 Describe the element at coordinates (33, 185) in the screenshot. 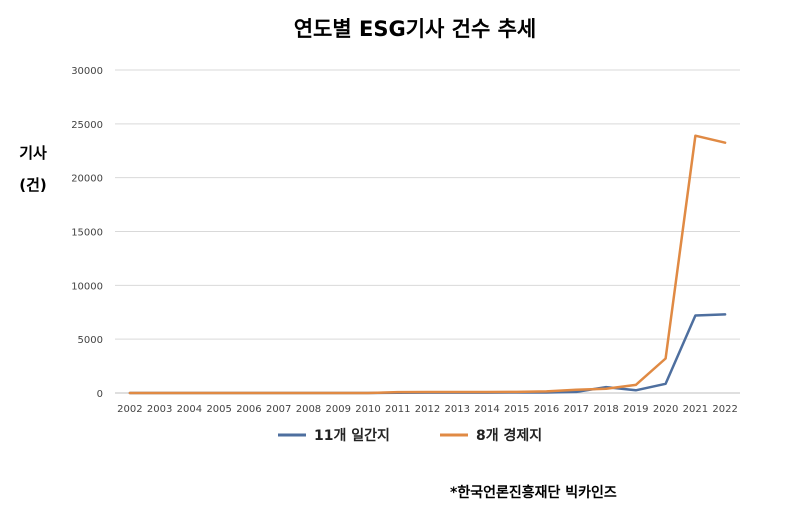

I see `y-axis-label-line2: (건)` at that location.